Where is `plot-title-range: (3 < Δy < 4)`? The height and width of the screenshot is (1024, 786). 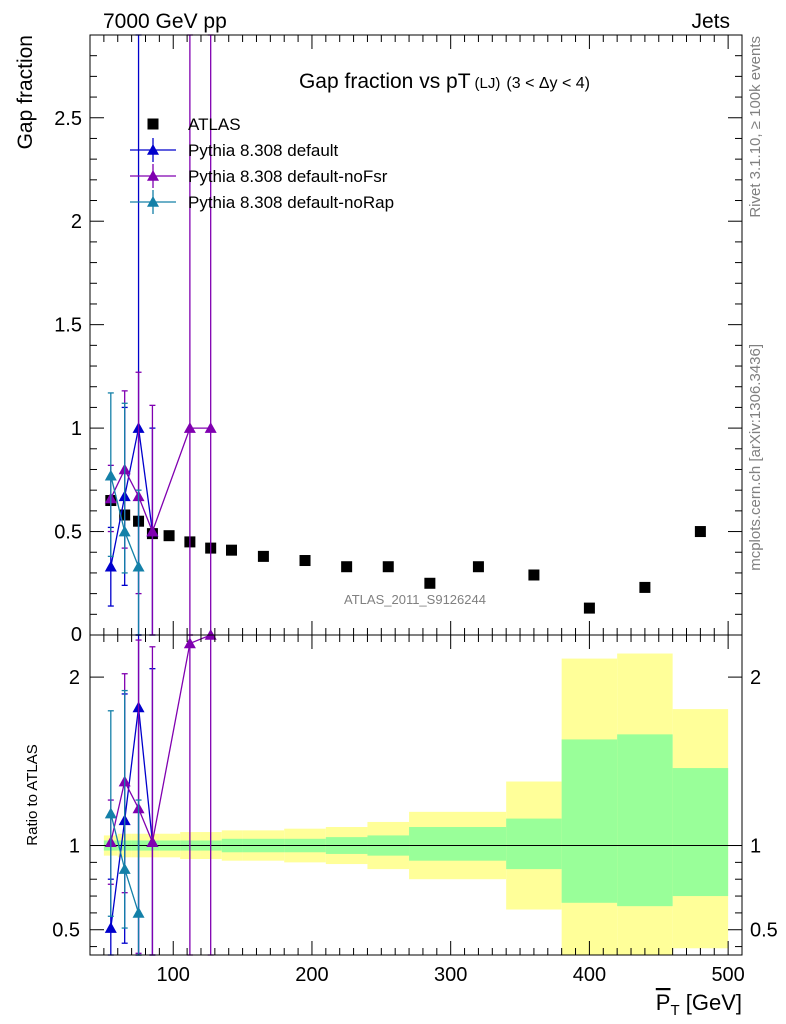
plot-title-range: (3 < Δy < 4) is located at coordinates (548, 83).